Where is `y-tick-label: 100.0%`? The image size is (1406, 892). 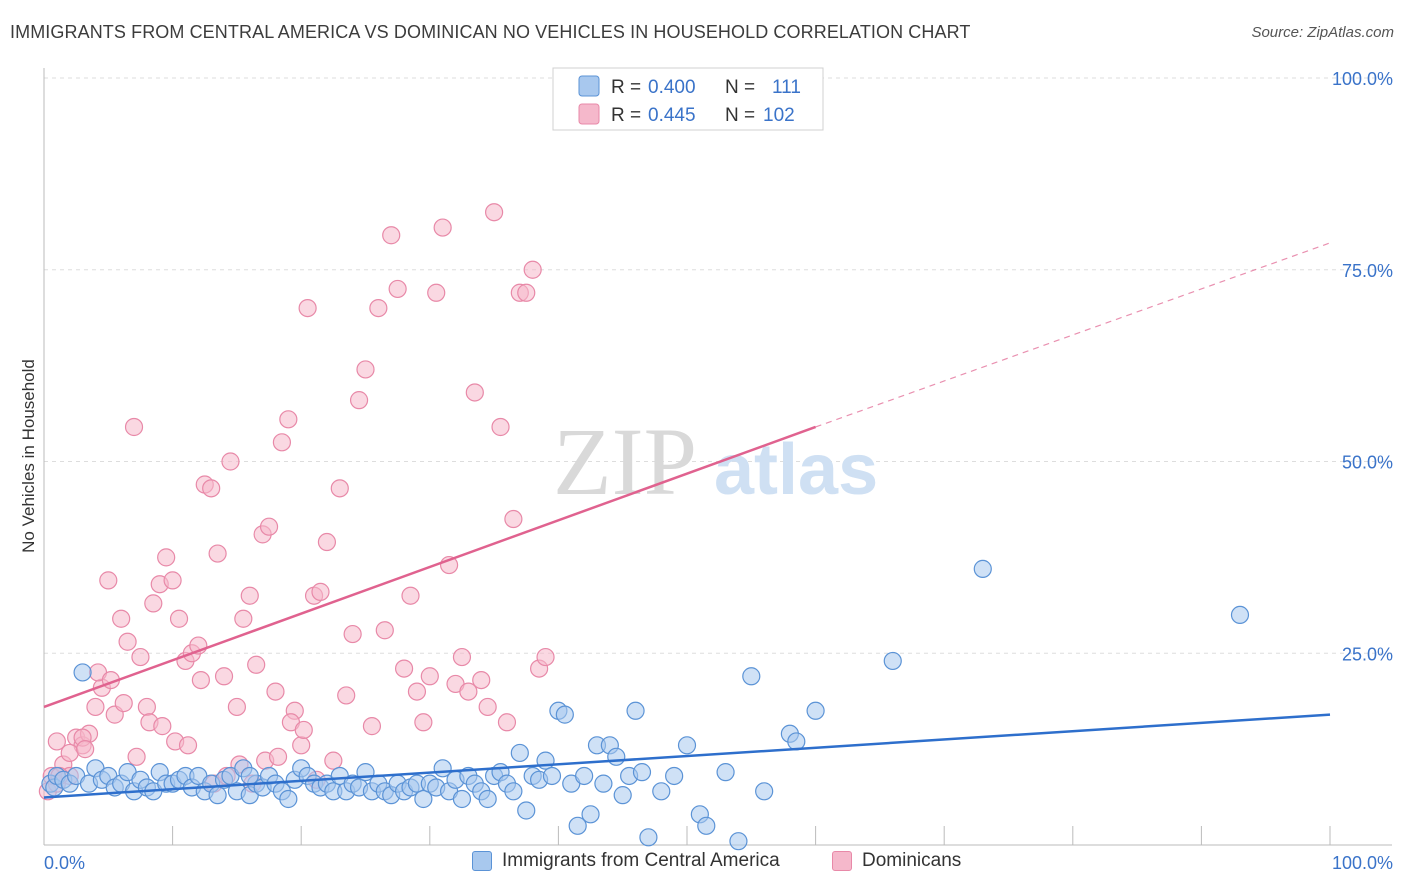
y-tick-label: 100.0% is located at coordinates (1362, 79).